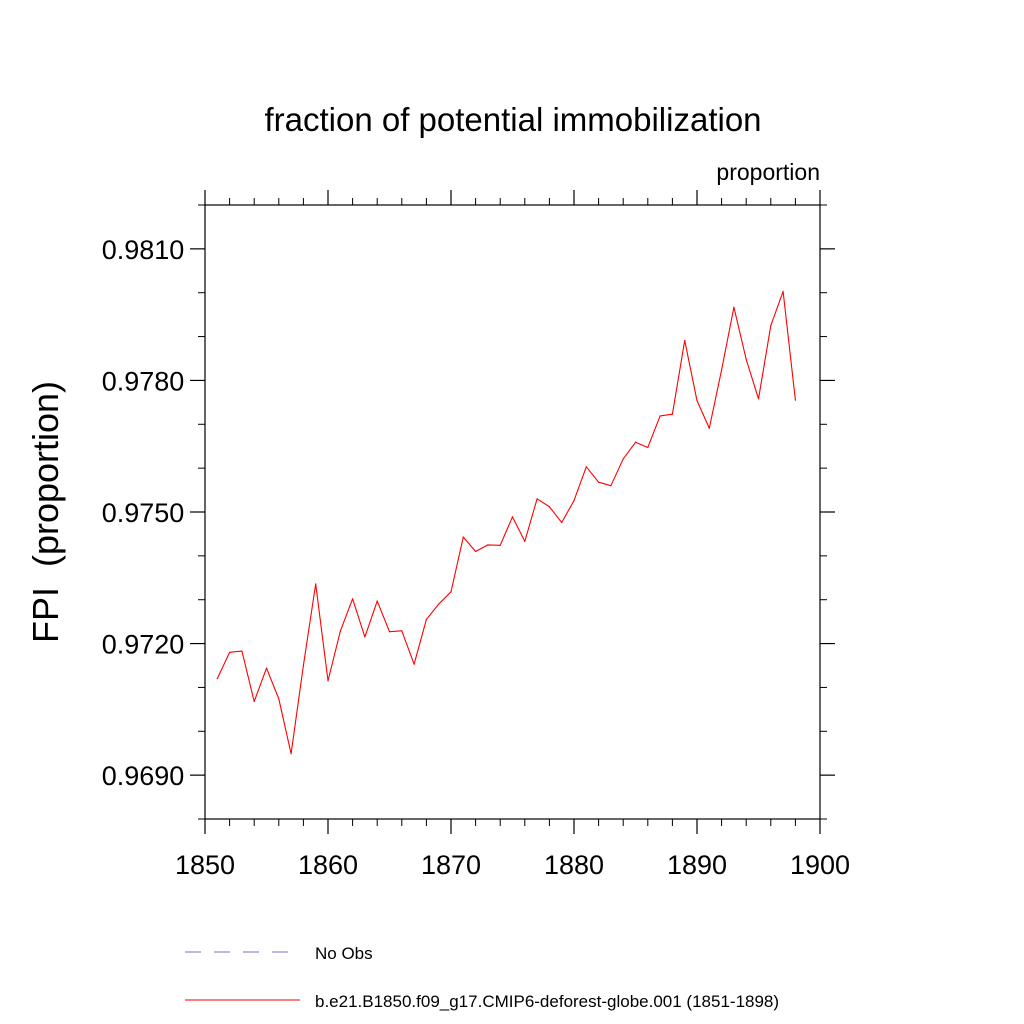 Image resolution: width=1024 pixels, height=1024 pixels. Describe the element at coordinates (45, 512) in the screenshot. I see `y-axis-label: FPI (proportion)` at that location.